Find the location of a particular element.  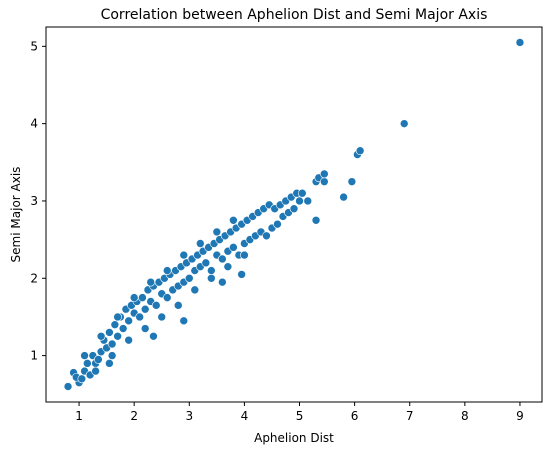

x-axis: 1 2 3 4 5 6 7 8 9 is located at coordinates (299, 412).